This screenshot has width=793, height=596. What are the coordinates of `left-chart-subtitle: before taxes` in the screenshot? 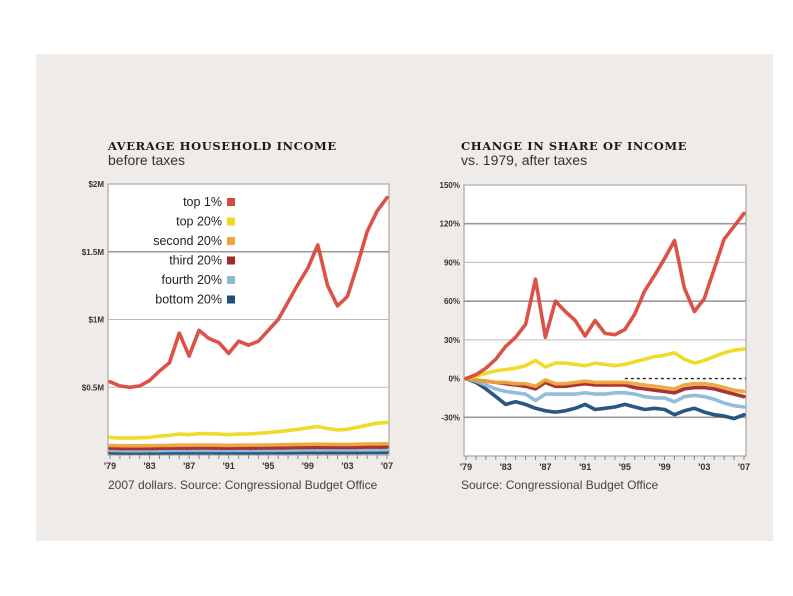 It's located at (147, 160).